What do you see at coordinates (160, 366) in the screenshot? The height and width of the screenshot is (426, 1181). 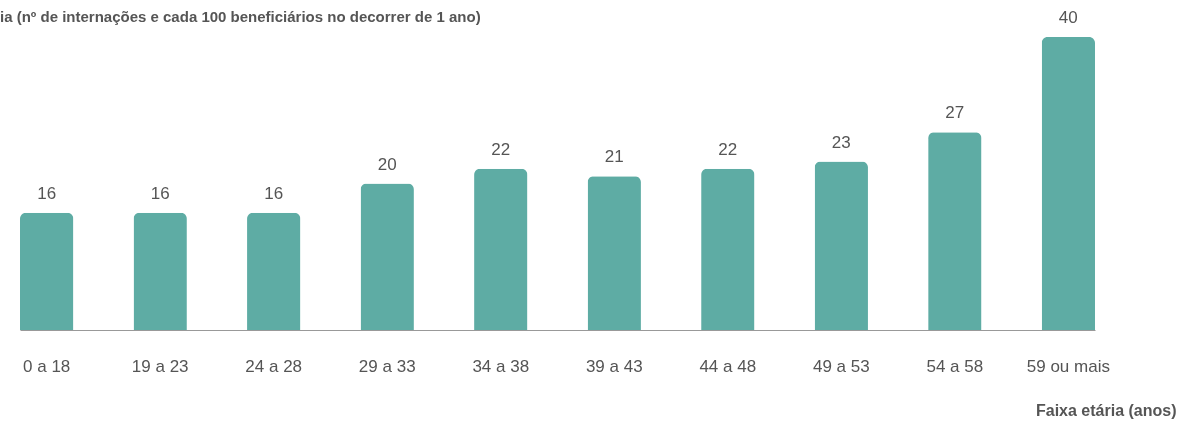 I see `x-tick-label: 19 a 23` at bounding box center [160, 366].